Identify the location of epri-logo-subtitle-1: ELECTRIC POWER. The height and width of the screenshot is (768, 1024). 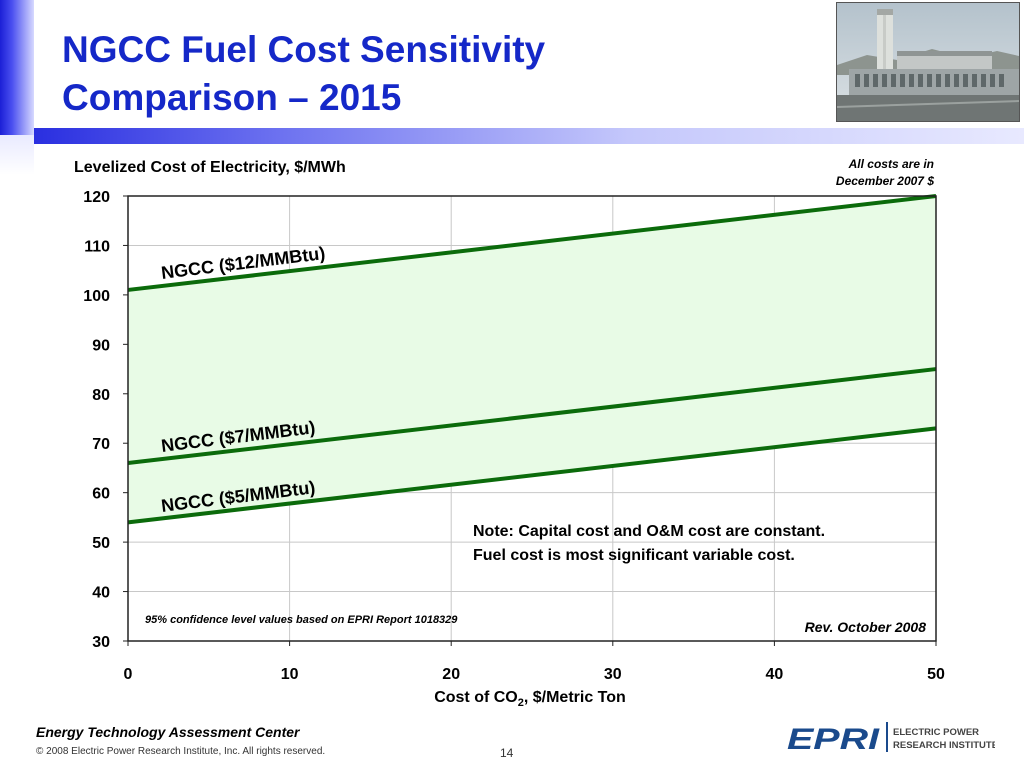
(936, 732).